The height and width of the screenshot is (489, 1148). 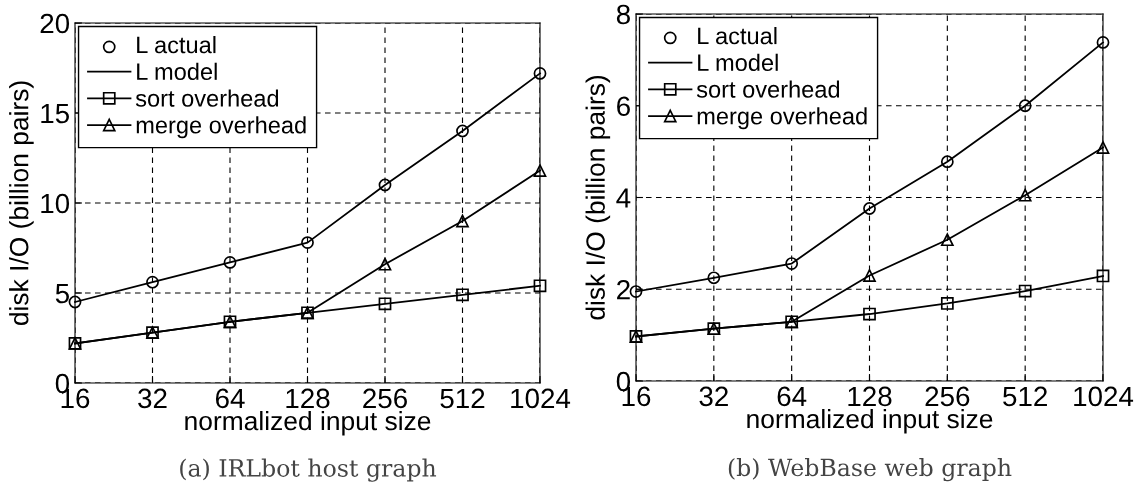 I want to click on y-tick-label: 4, so click(x=623, y=198).